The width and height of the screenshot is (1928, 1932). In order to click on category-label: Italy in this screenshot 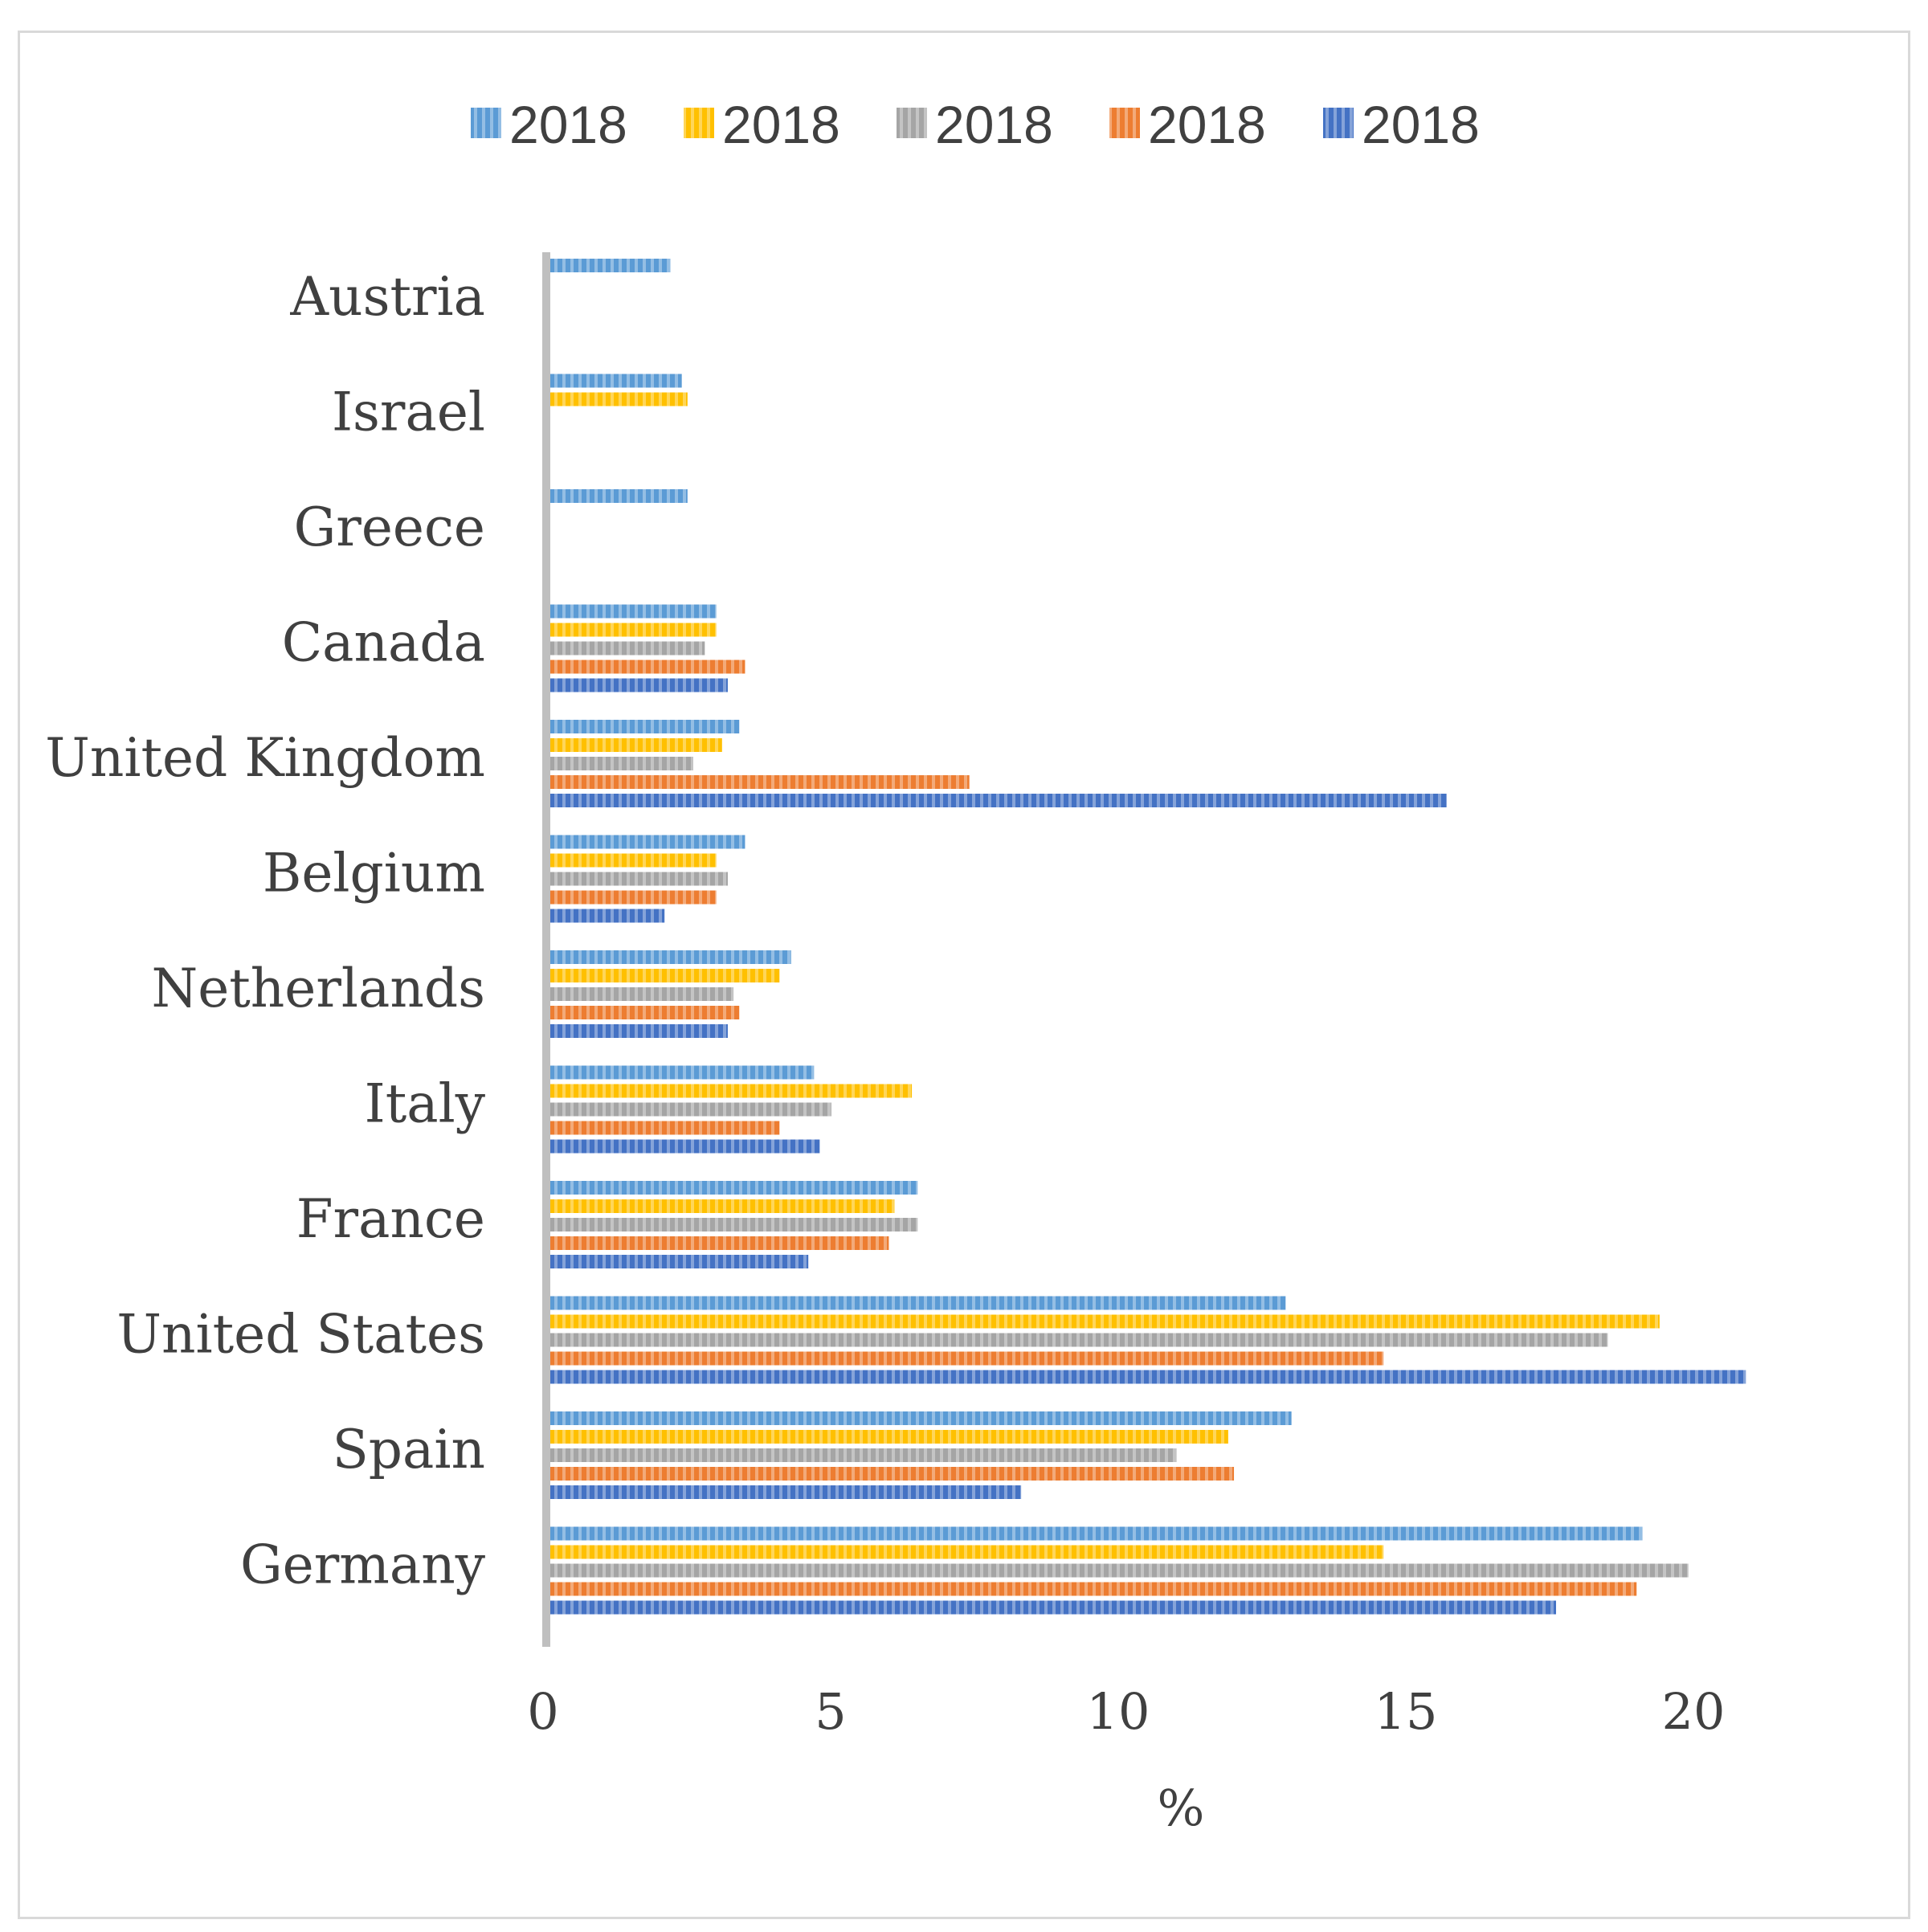, I will do `click(426, 1104)`.